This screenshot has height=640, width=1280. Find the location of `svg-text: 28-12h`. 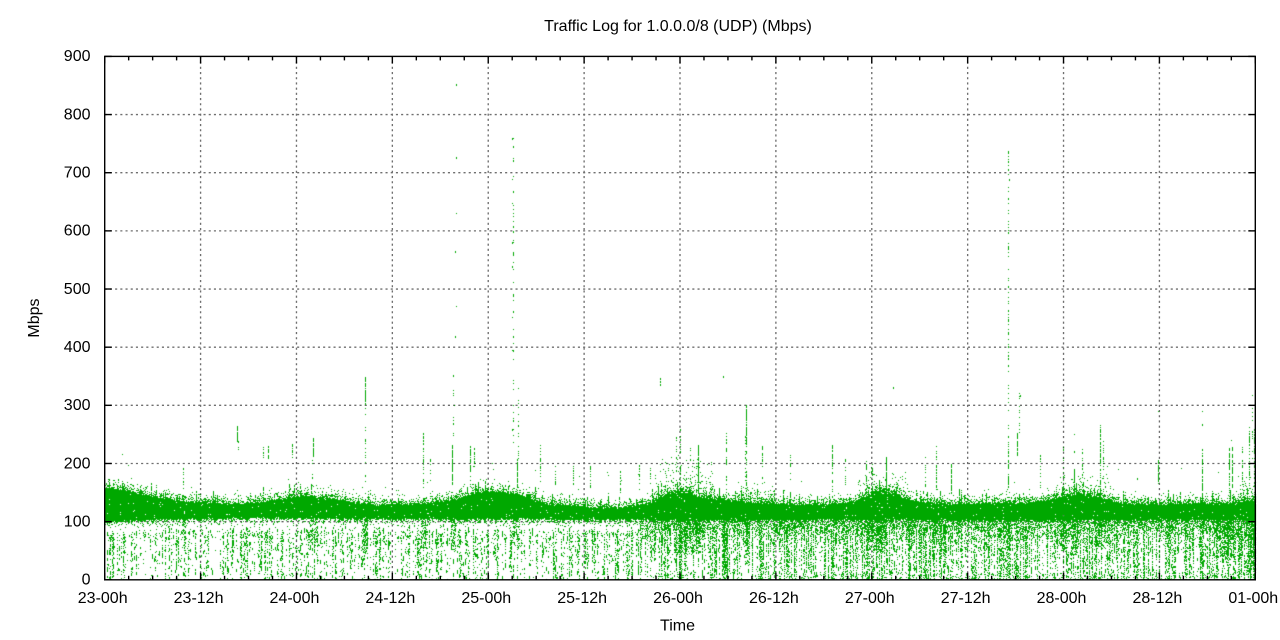

svg-text: 28-12h is located at coordinates (1158, 598).